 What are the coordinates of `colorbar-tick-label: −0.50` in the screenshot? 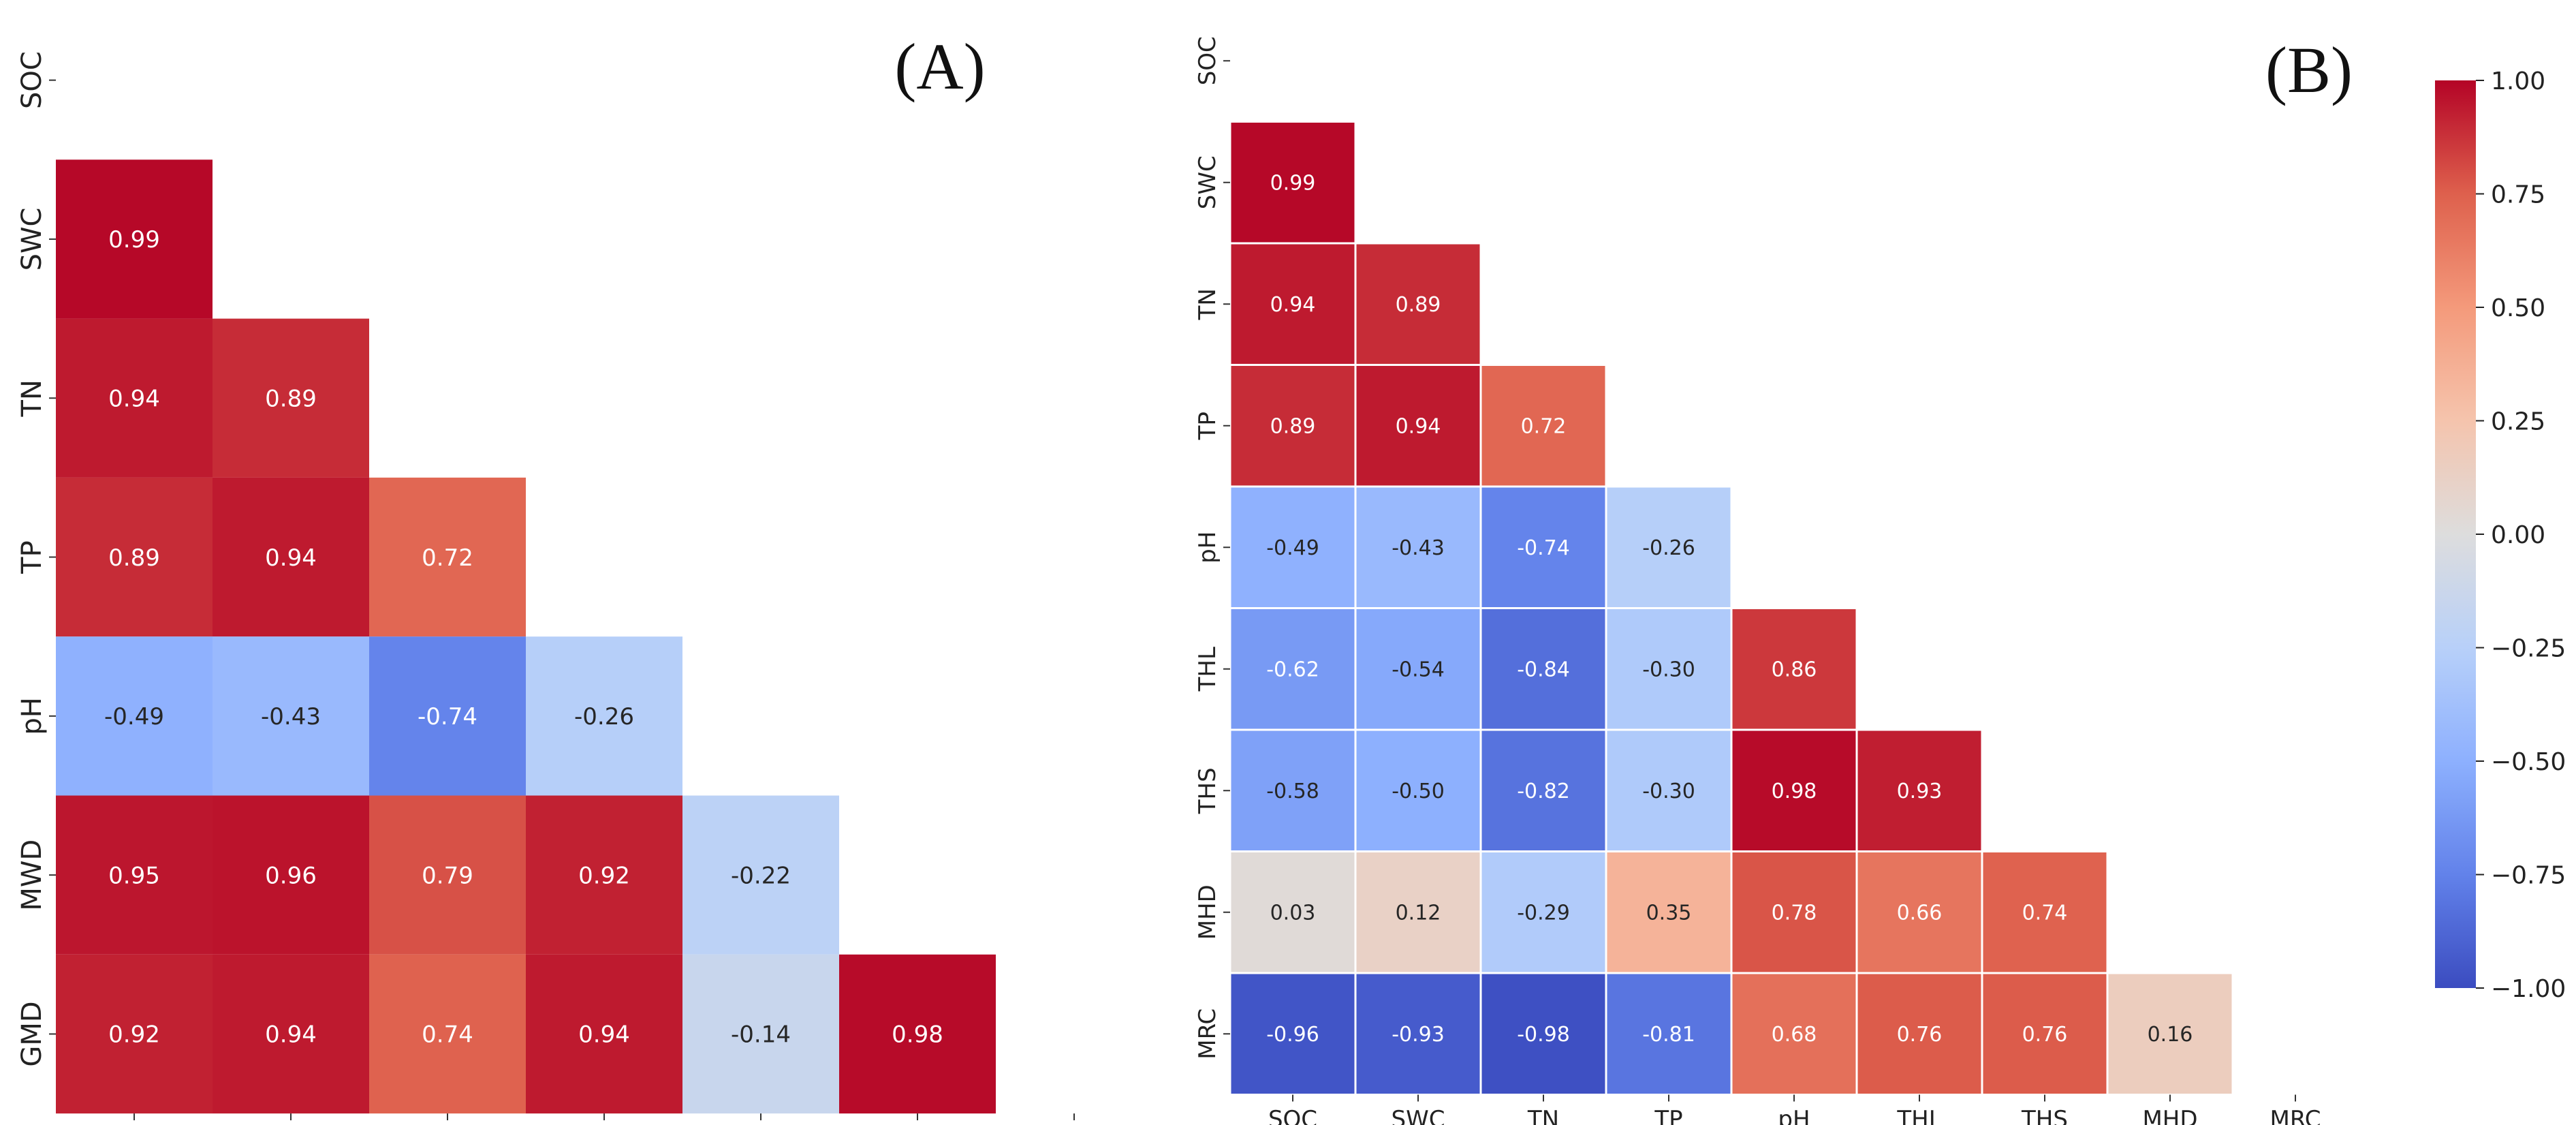 It's located at (2528, 762).